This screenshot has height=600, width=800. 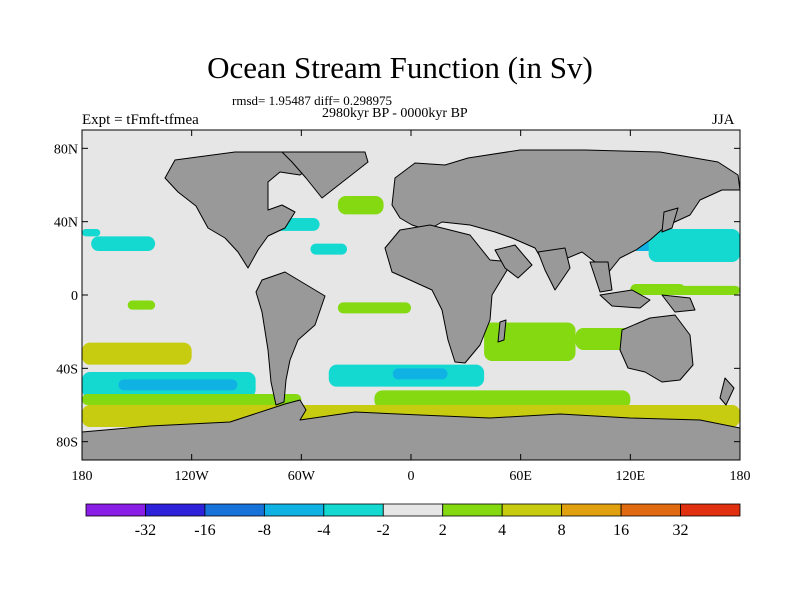 What do you see at coordinates (554, 269) in the screenshot?
I see `land-india` at bounding box center [554, 269].